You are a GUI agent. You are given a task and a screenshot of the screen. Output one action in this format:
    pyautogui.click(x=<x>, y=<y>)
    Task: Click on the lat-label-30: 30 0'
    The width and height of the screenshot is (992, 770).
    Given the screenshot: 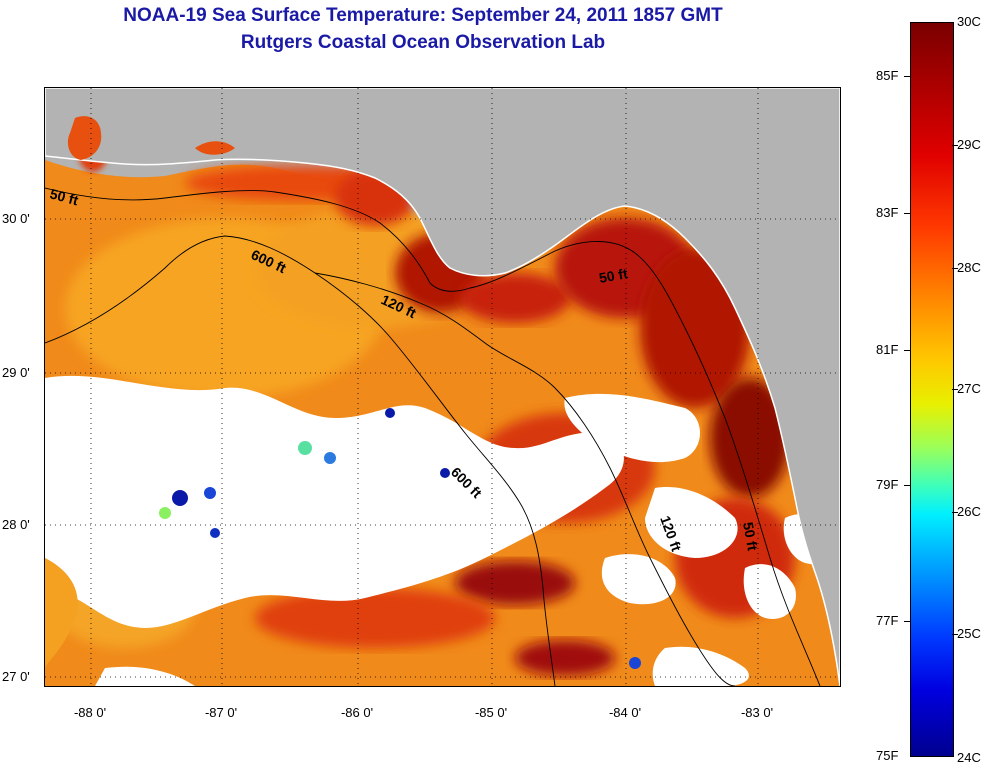 What is the action you would take?
    pyautogui.click(x=16, y=218)
    